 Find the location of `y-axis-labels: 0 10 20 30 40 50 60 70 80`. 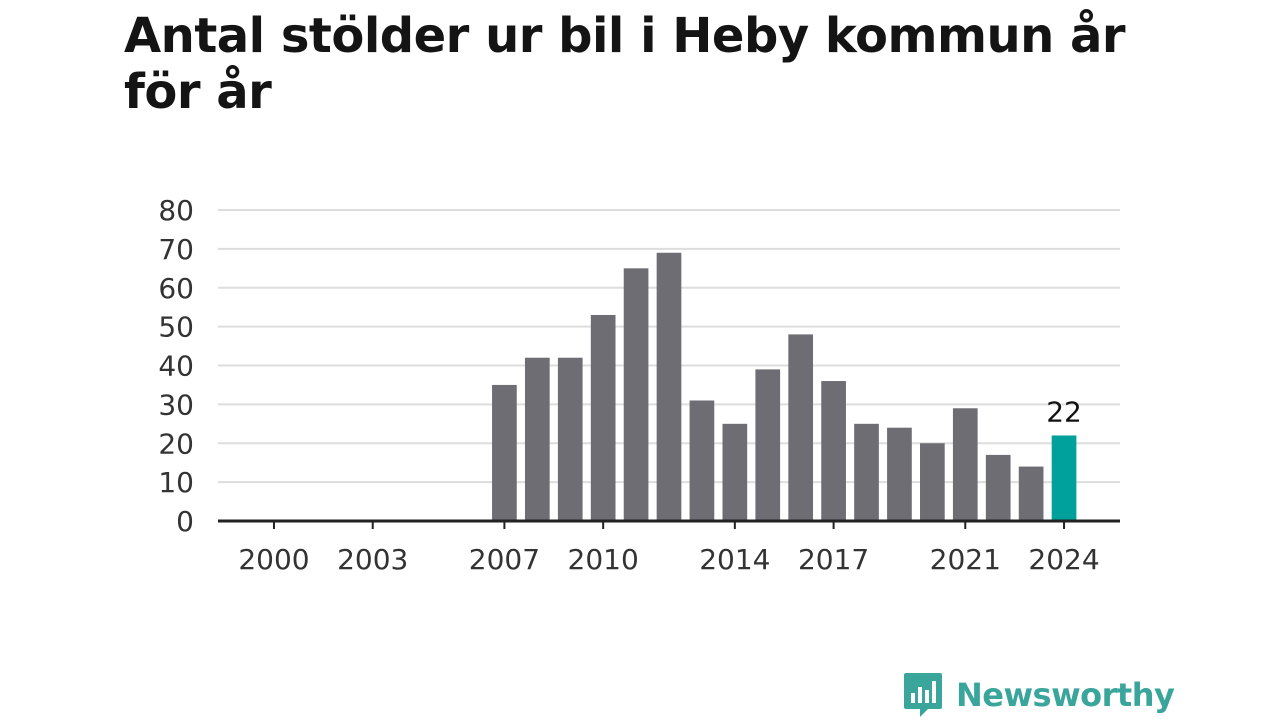

y-axis-labels: 0 10 20 30 40 50 60 70 80 is located at coordinates (176, 366).